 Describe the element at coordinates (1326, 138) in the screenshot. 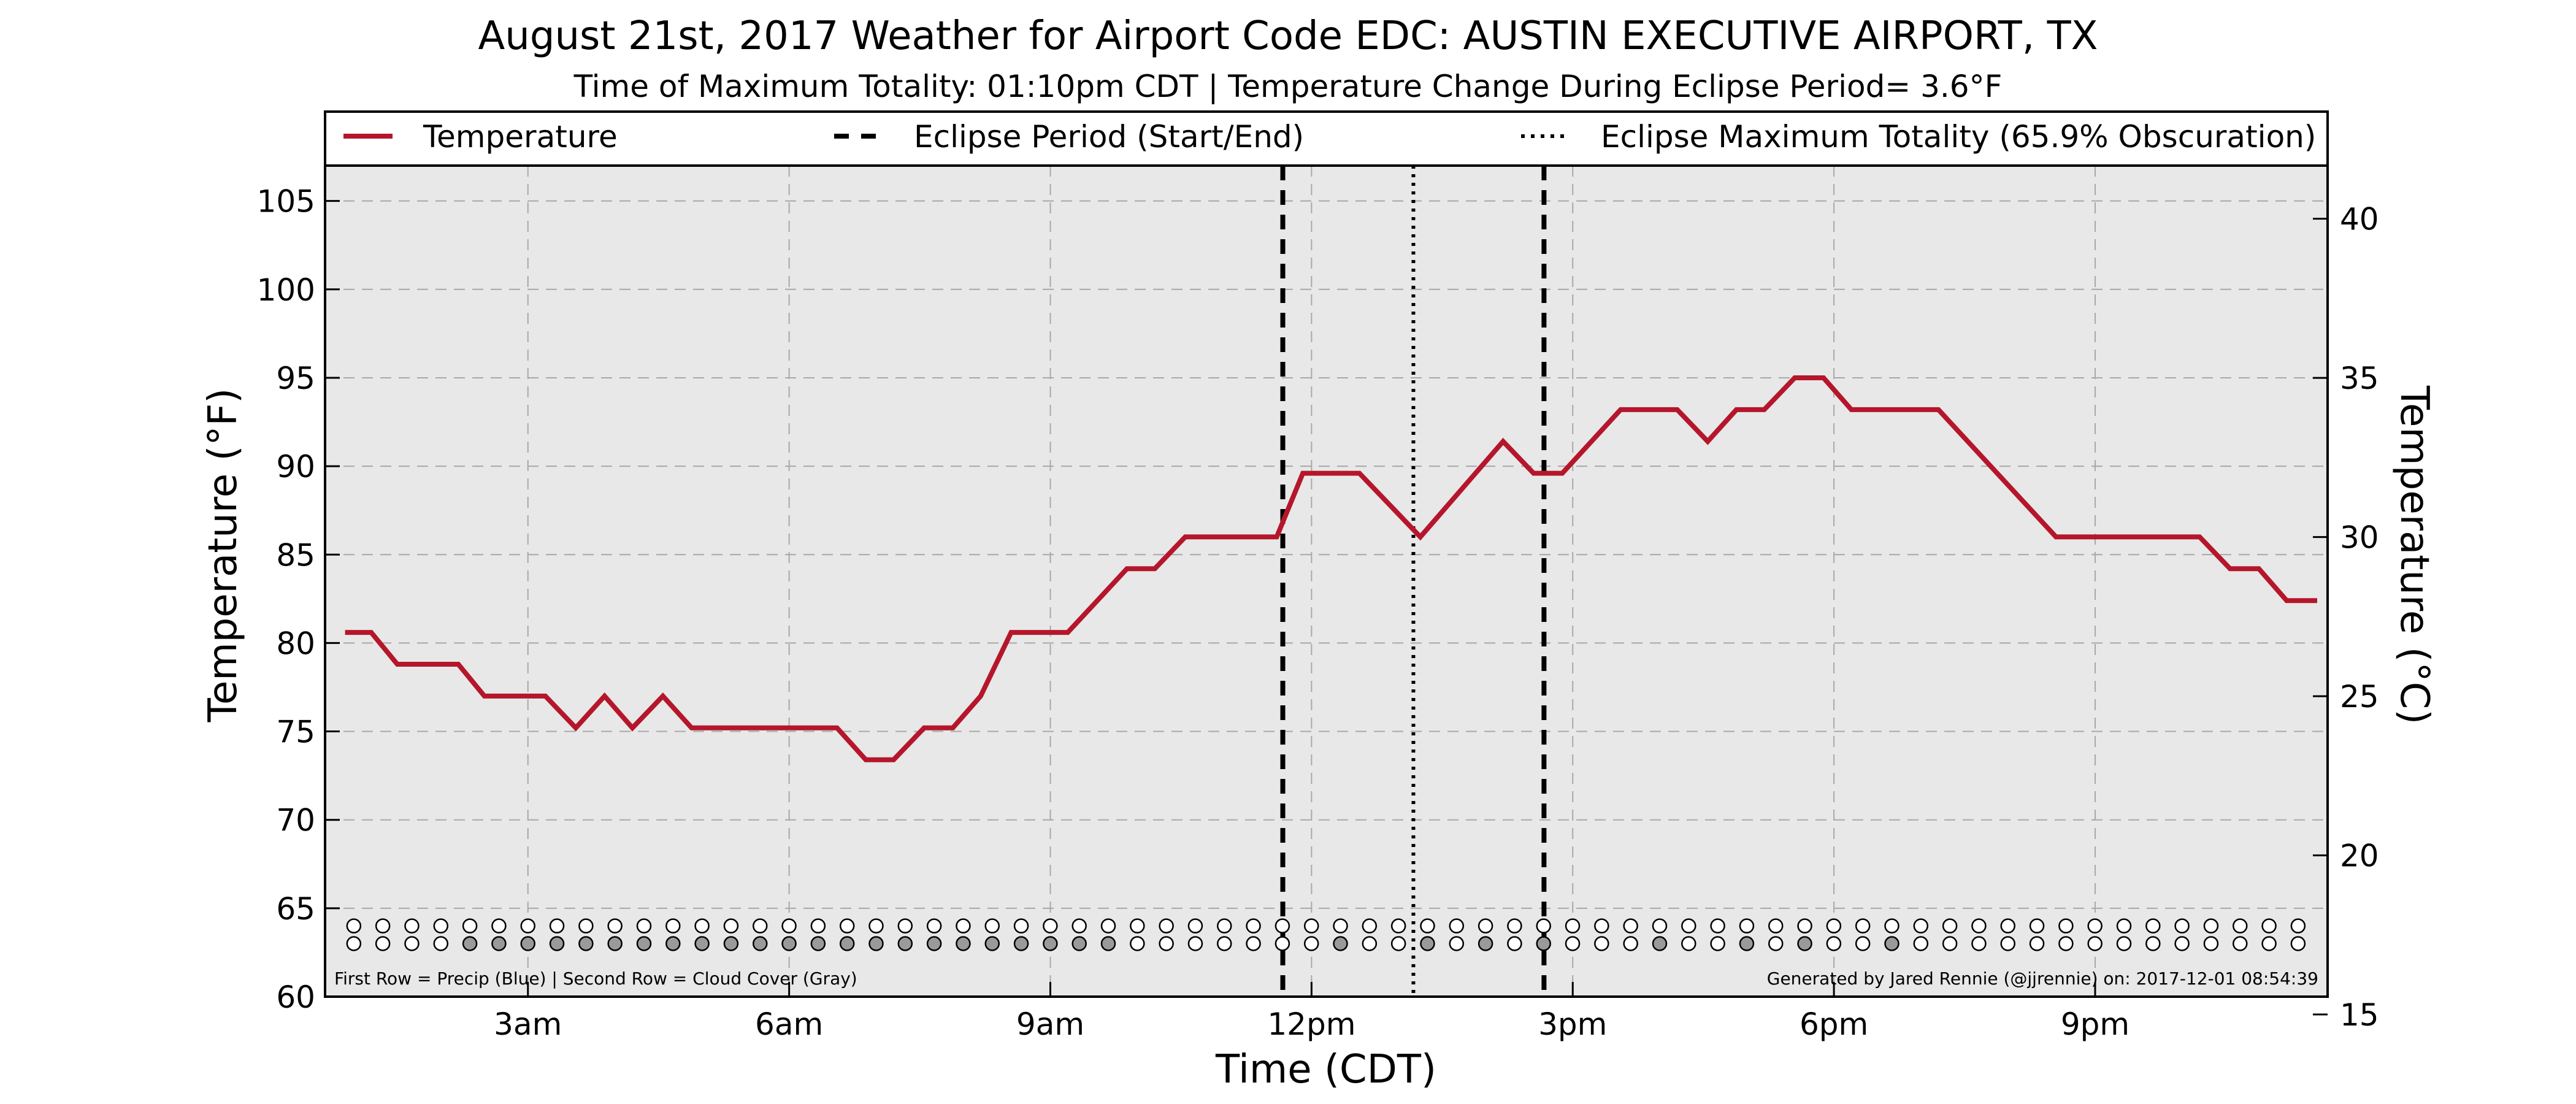

I see `legend-box` at that location.